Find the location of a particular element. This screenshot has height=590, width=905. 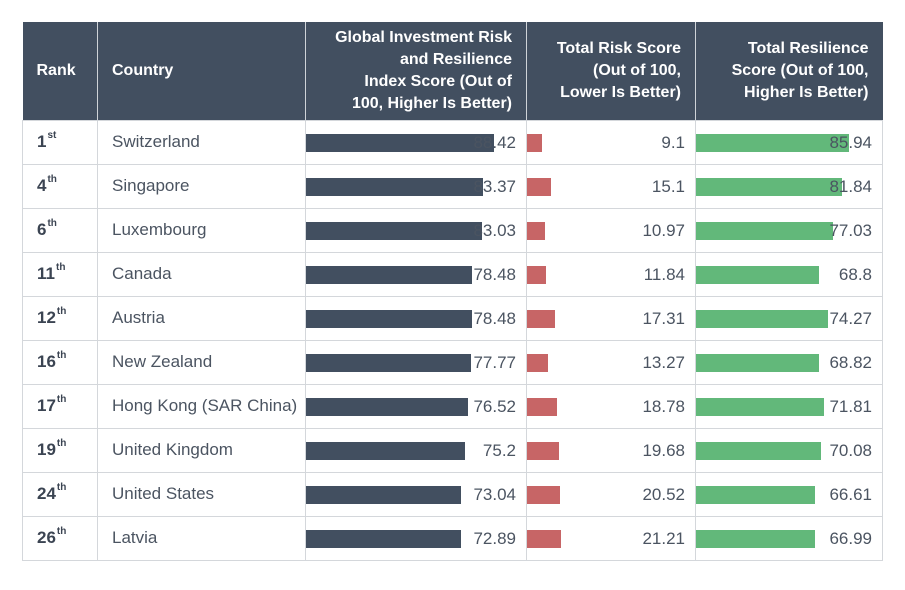

rank-number: 24 is located at coordinates (46, 493).